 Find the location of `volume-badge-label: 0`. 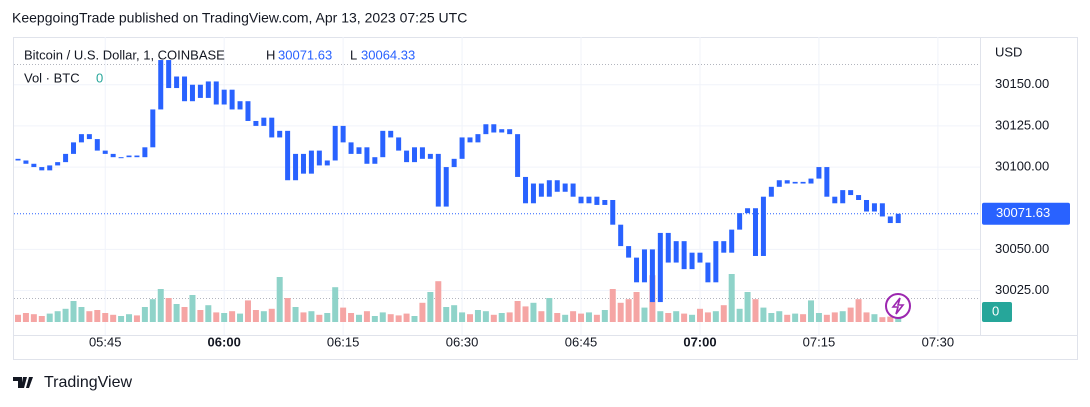

volume-badge-label: 0 is located at coordinates (995, 310).